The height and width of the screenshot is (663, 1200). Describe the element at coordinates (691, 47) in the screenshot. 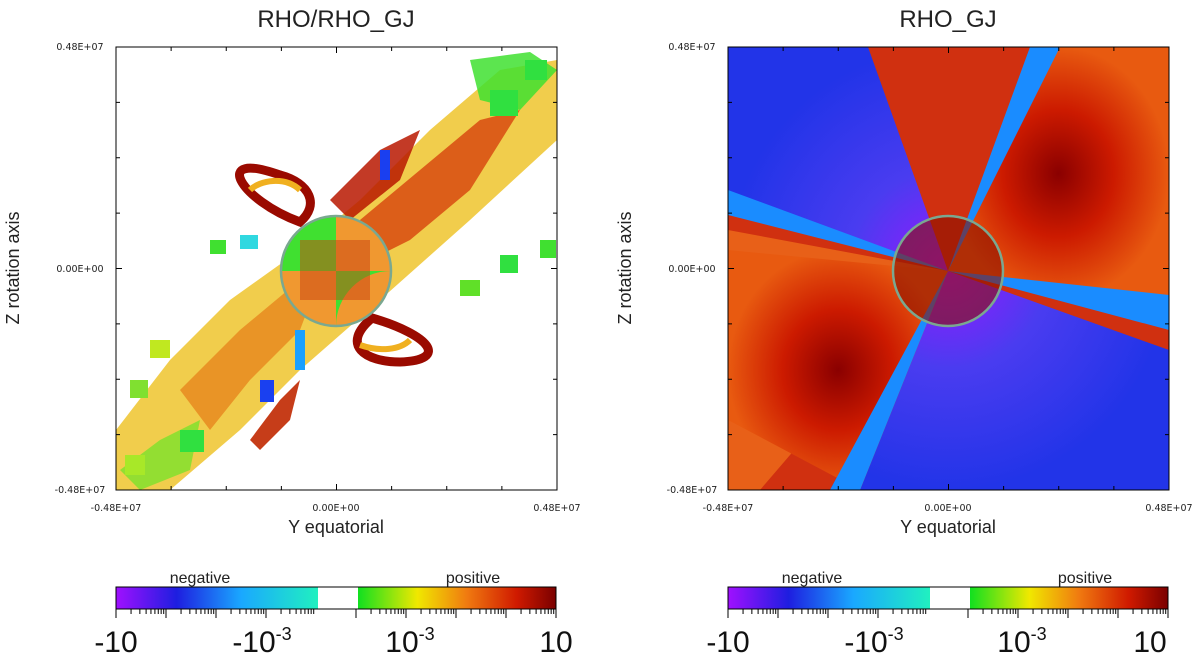

I see `panel-right-ytick-top: 0.48E+07` at that location.